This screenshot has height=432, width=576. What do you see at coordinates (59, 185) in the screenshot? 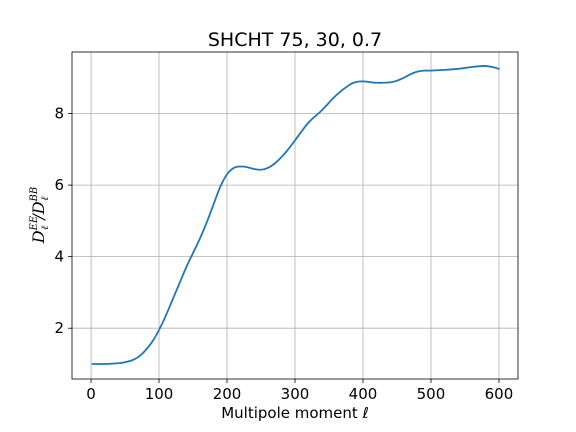
I see `y-tick-label: 6` at bounding box center [59, 185].